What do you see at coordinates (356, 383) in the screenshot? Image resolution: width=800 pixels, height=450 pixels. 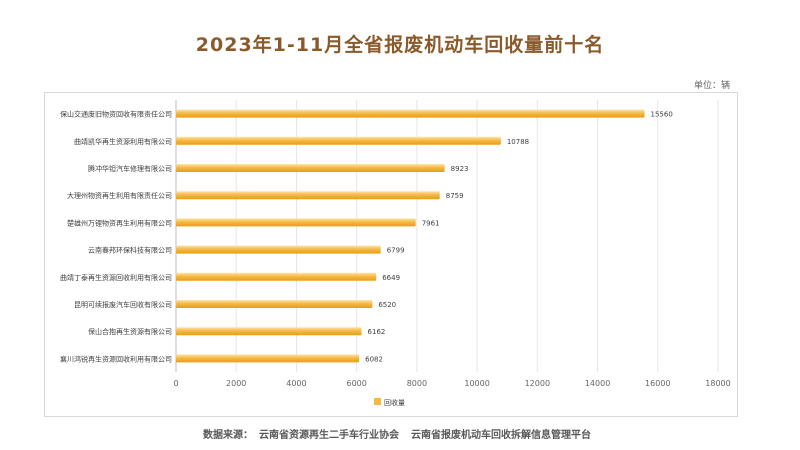 I see `x-tick-label: 6000` at bounding box center [356, 383].